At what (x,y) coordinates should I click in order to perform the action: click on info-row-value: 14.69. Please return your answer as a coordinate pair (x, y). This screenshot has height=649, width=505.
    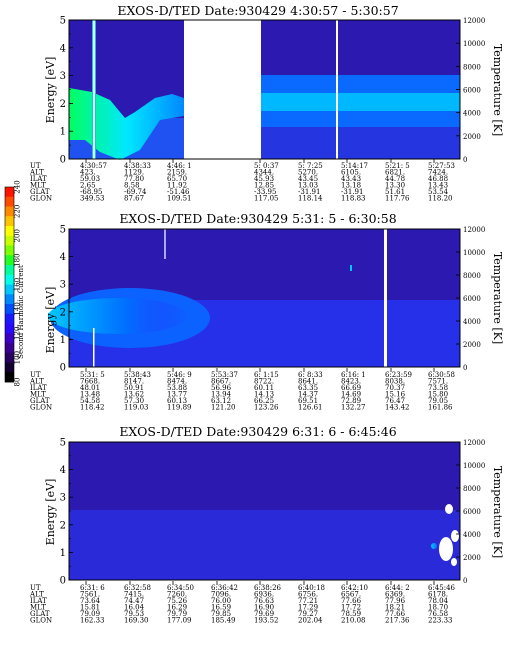
    Looking at the image, I should click on (351, 395).